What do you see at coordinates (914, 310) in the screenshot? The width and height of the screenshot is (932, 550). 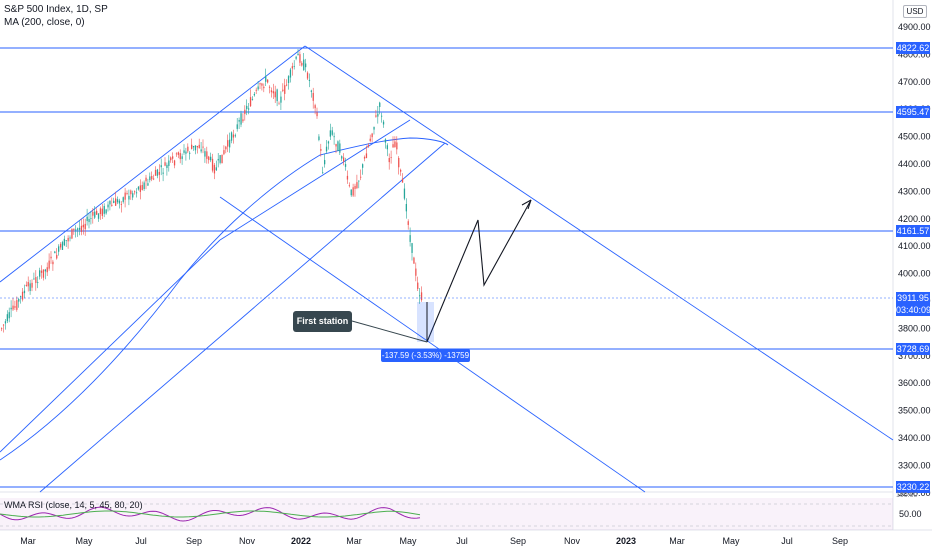 I see `bar-countdown: 03:40:09` at bounding box center [914, 310].